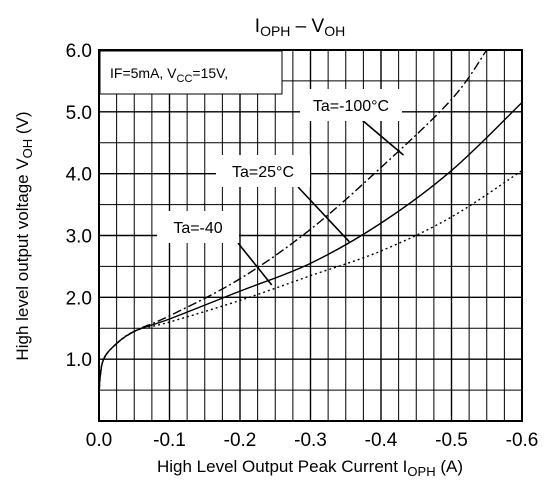  Describe the element at coordinates (169, 440) in the screenshot. I see `x-tick-label: -0.1` at that location.